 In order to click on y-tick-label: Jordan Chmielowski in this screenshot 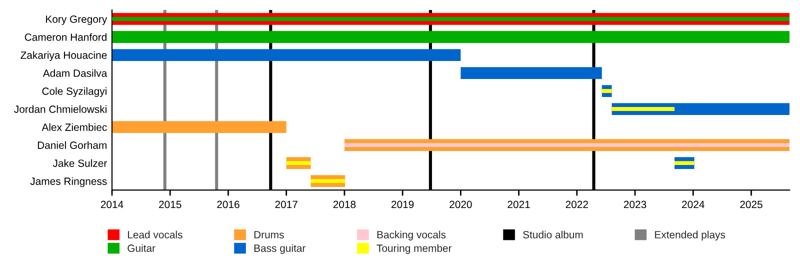, I will do `click(60, 109)`.